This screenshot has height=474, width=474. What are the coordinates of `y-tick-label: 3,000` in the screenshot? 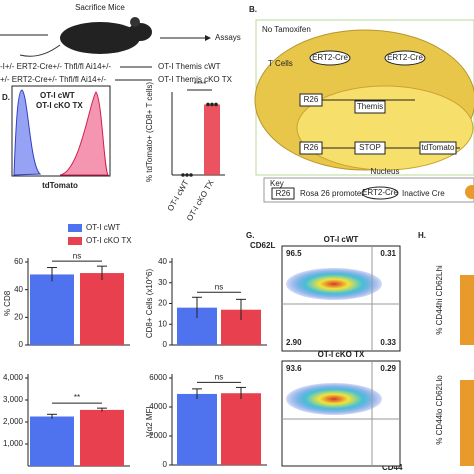 It's located at (13, 399).